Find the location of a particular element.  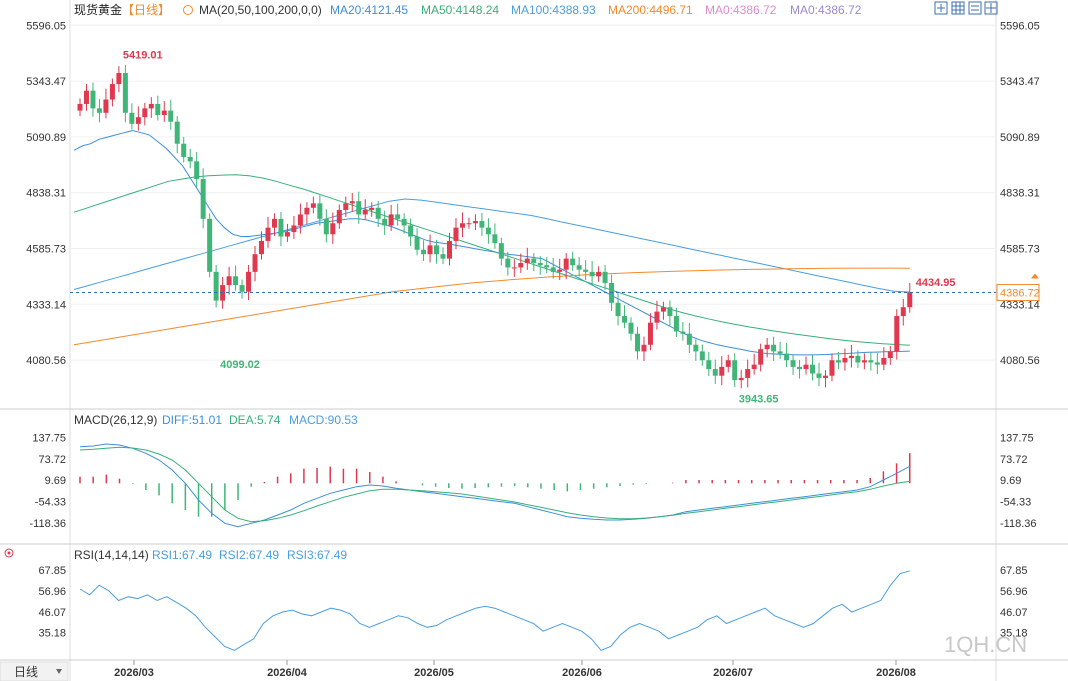

period-button is located at coordinates (34, 671).